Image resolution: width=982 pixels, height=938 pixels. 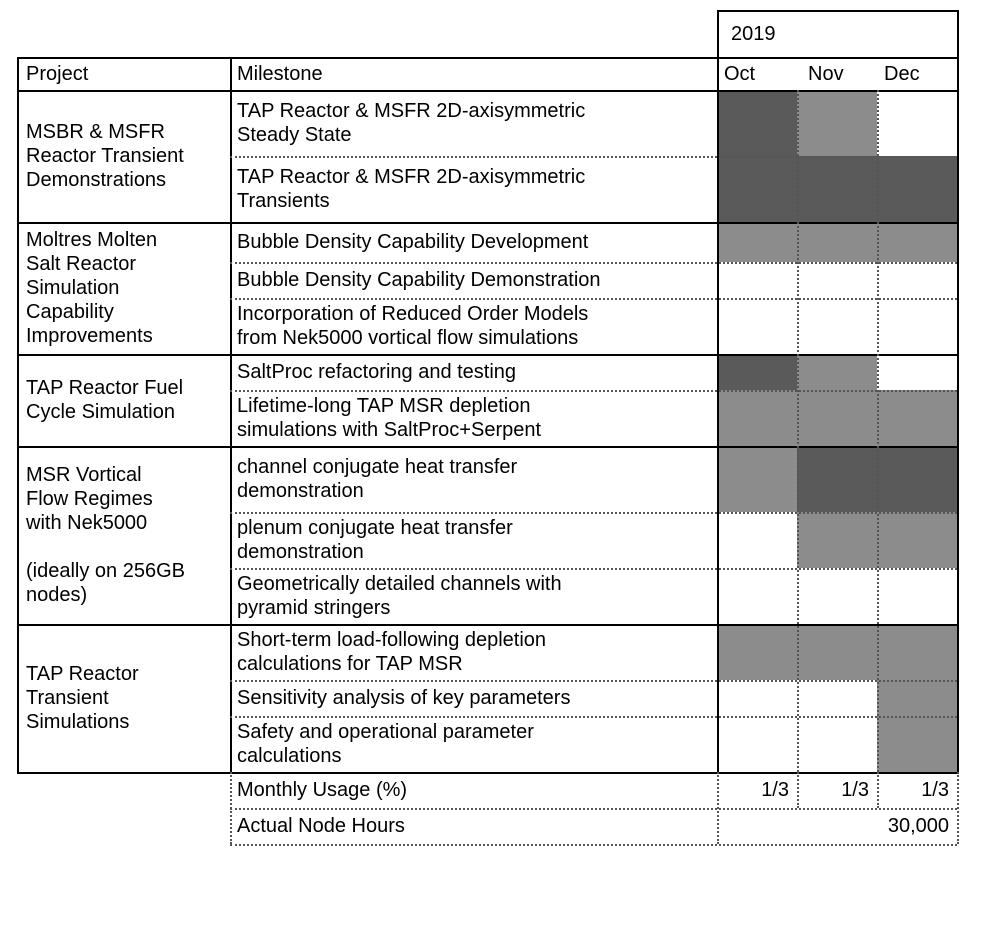 What do you see at coordinates (57, 74) in the screenshot?
I see `project-column-header: Project` at bounding box center [57, 74].